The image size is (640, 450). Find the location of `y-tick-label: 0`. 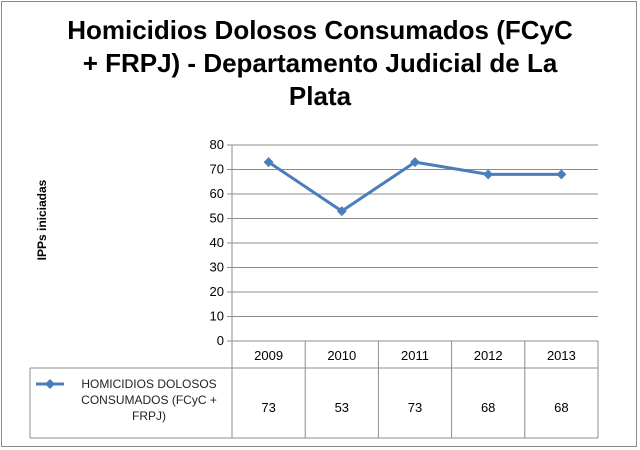

y-tick-label: 0 is located at coordinates (220, 340).